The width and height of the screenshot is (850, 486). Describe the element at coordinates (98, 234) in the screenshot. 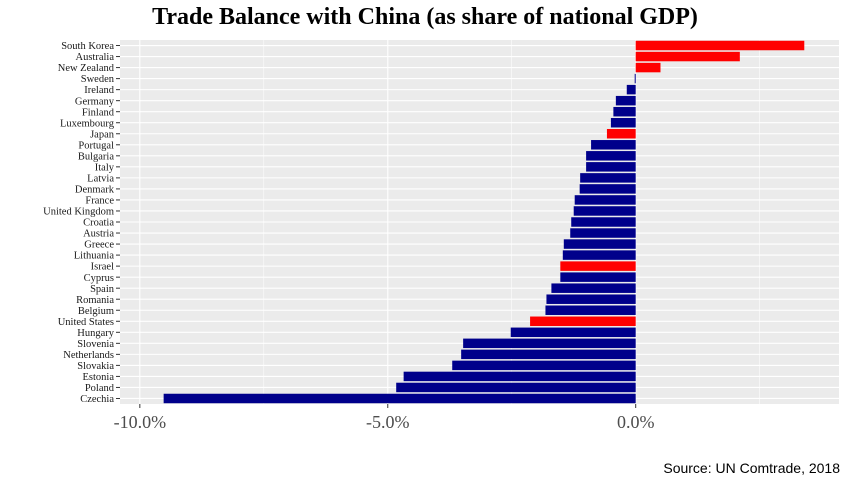

I see `y-tick-label: Austria` at that location.